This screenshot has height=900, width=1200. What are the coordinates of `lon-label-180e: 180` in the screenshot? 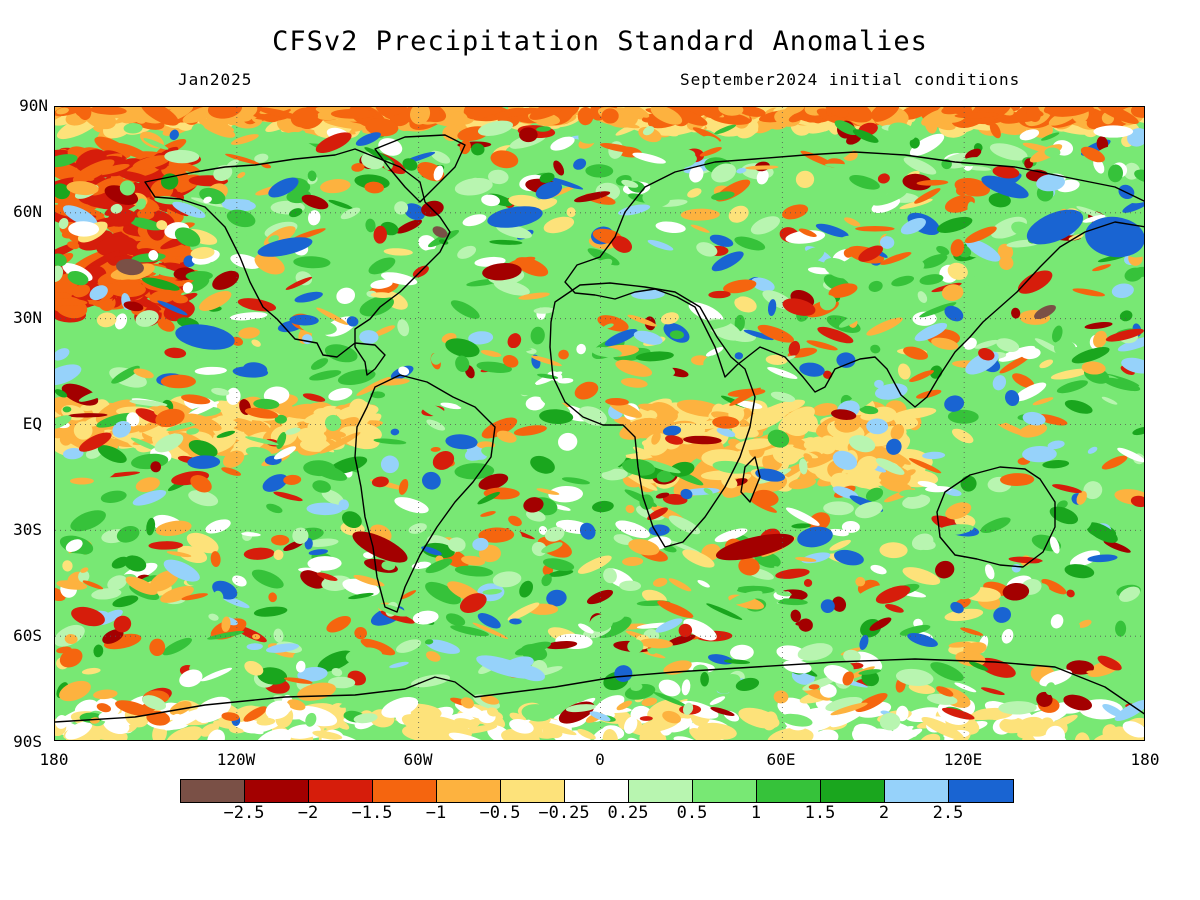 It's located at (1145, 759).